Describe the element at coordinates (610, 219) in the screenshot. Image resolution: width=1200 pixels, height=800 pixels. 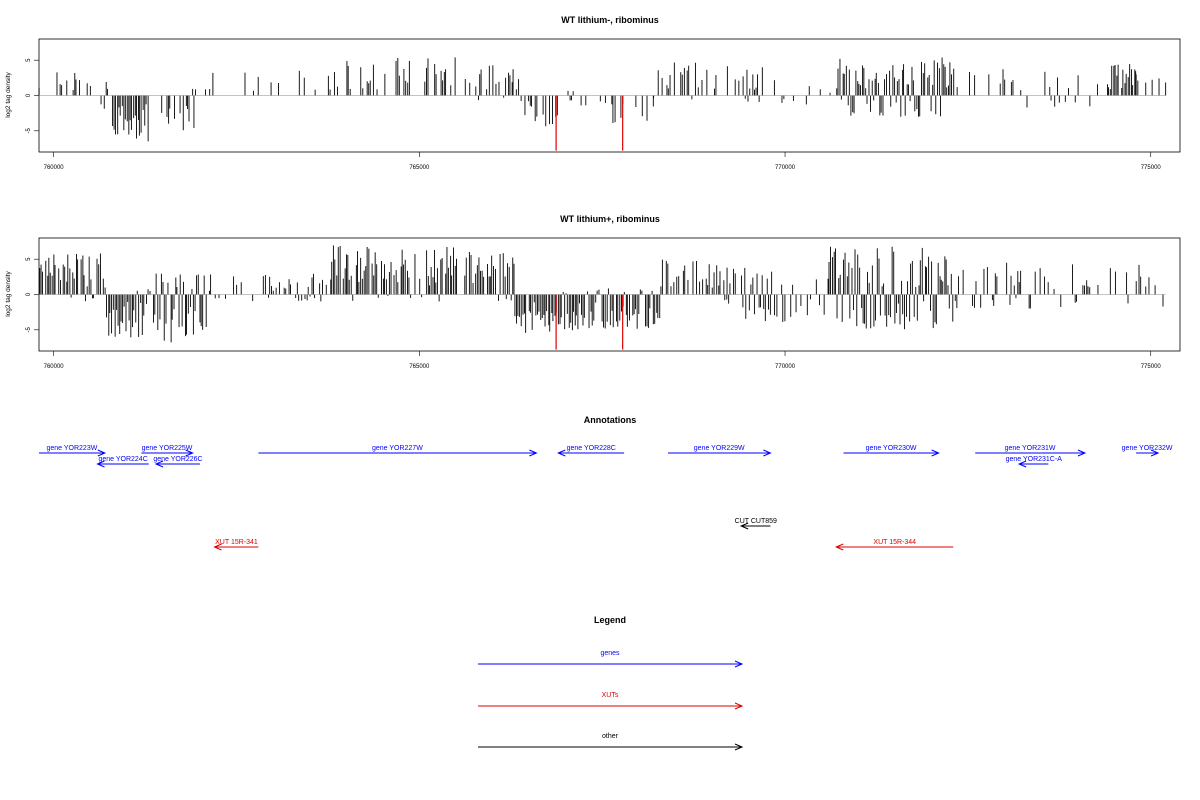
I see `panel-title: WT lithium+, ribominus` at that location.